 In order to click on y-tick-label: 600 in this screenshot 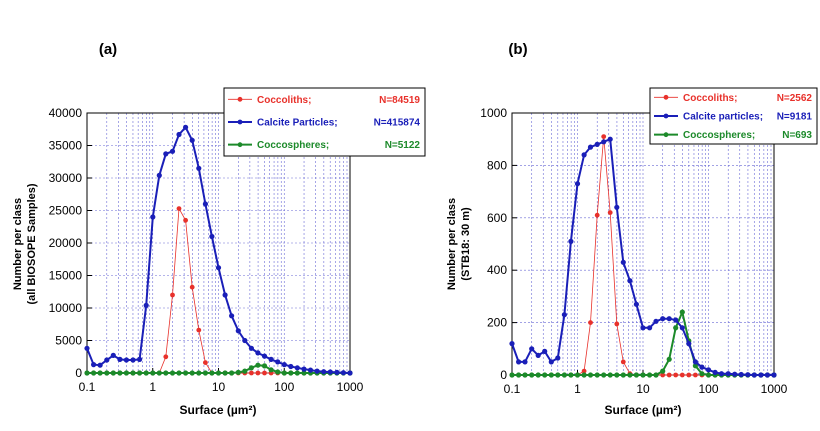, I will do `click(497, 218)`.